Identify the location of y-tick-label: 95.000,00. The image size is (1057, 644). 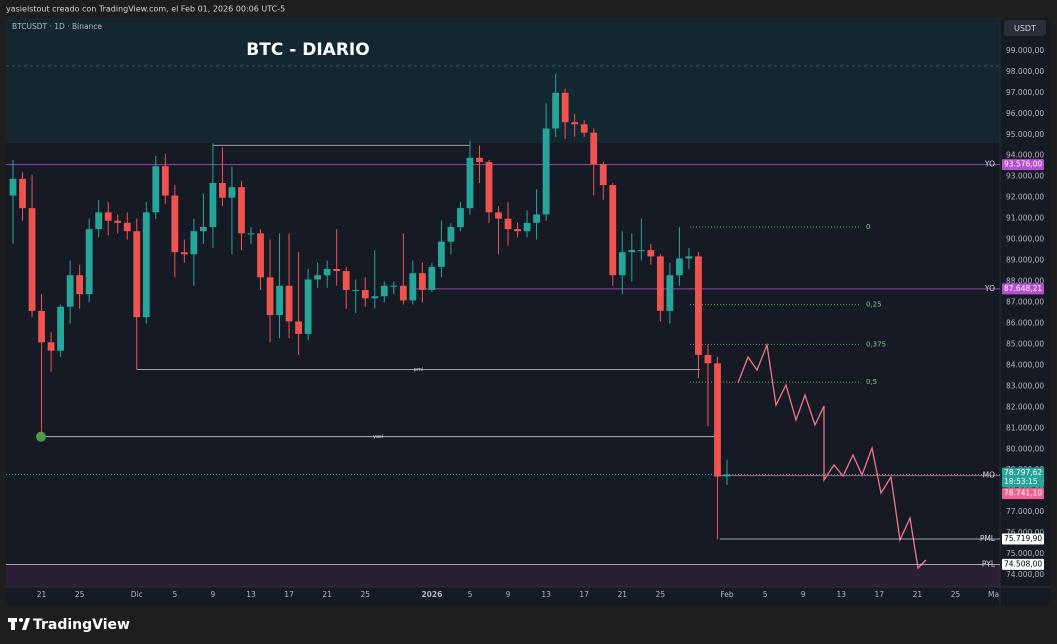
(1025, 134).